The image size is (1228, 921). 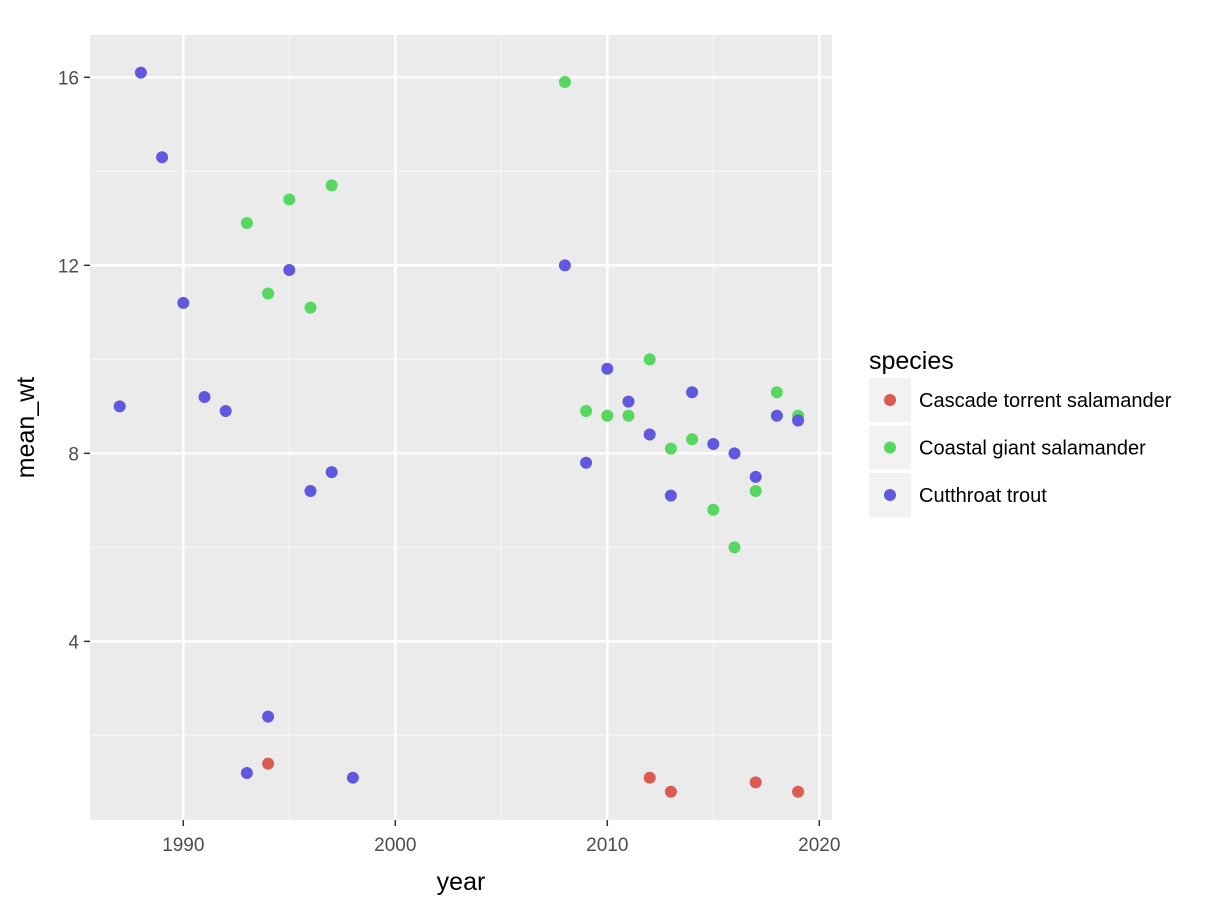 I want to click on legend-title: species, so click(x=911, y=361).